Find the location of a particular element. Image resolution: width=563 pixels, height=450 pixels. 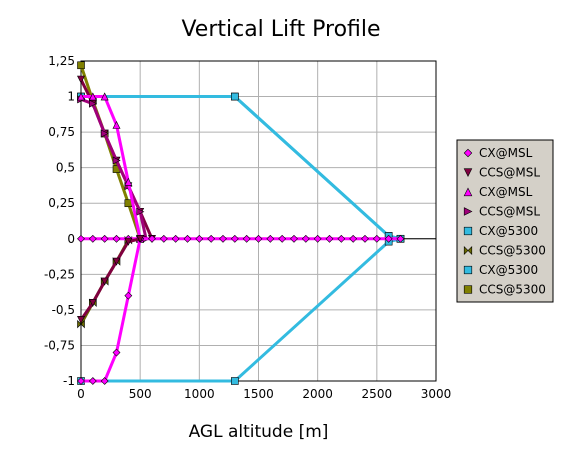

x-tick-label: 2500 is located at coordinates (377, 394).